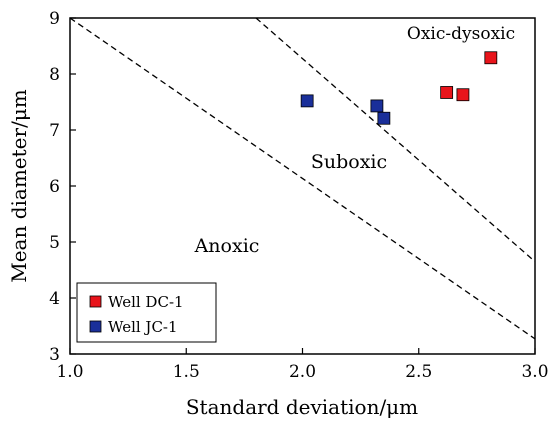  I want to click on data-points, so click(399, 88).